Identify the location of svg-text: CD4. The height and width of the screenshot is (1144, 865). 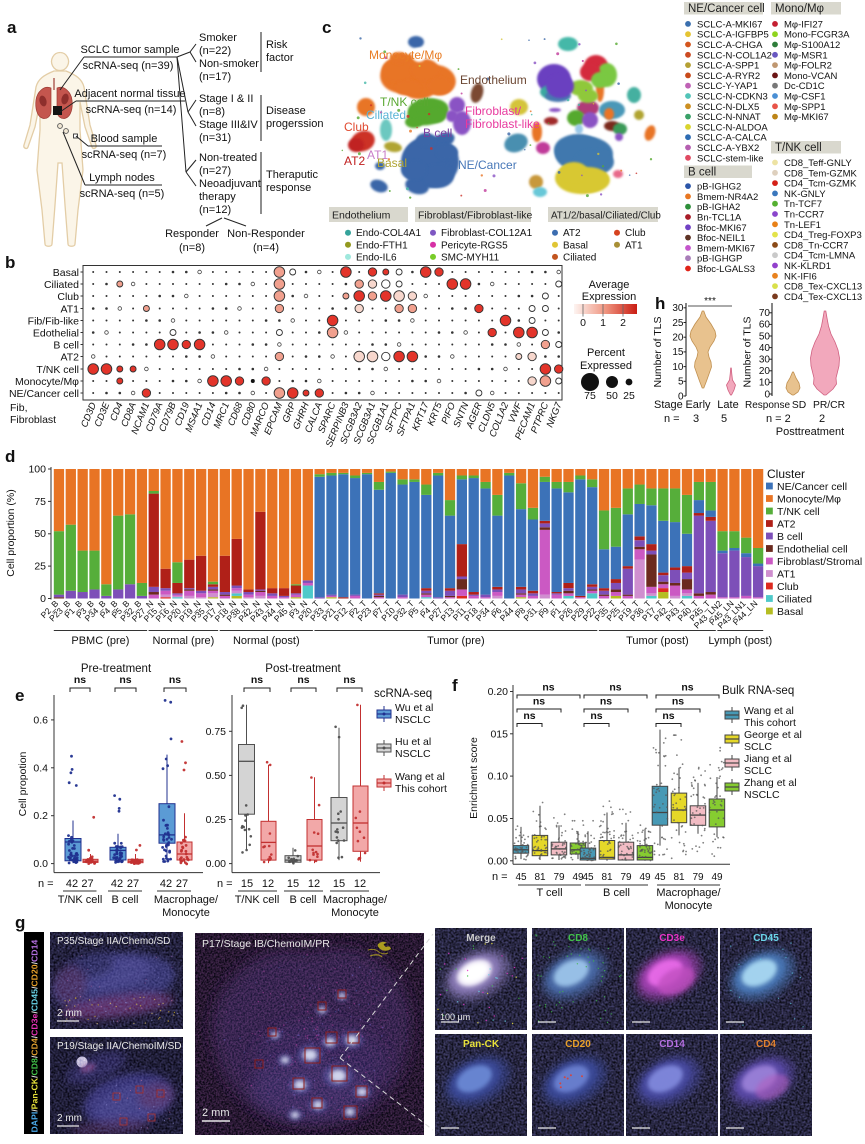
(766, 1044).